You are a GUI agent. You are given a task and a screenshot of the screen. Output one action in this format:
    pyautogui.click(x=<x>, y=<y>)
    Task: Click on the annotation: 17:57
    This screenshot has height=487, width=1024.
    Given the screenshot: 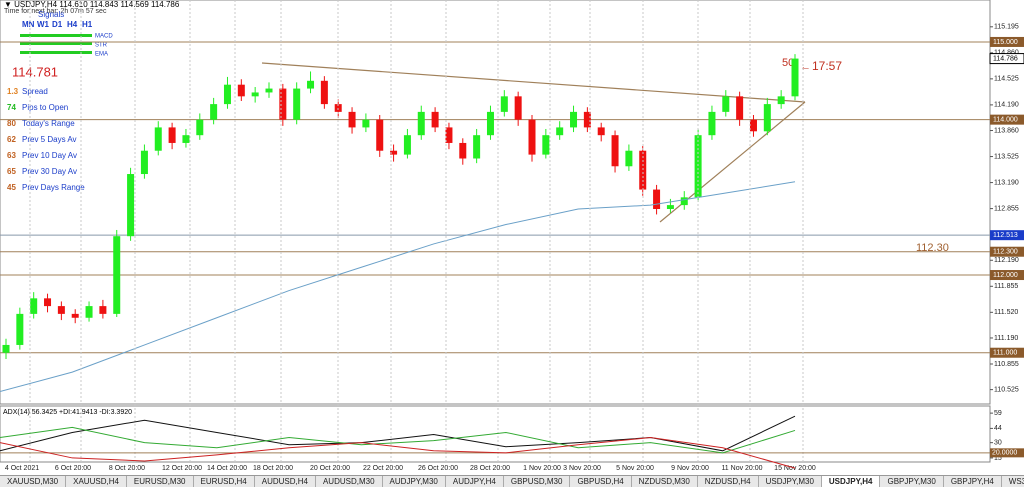 What is the action you would take?
    pyautogui.click(x=827, y=66)
    